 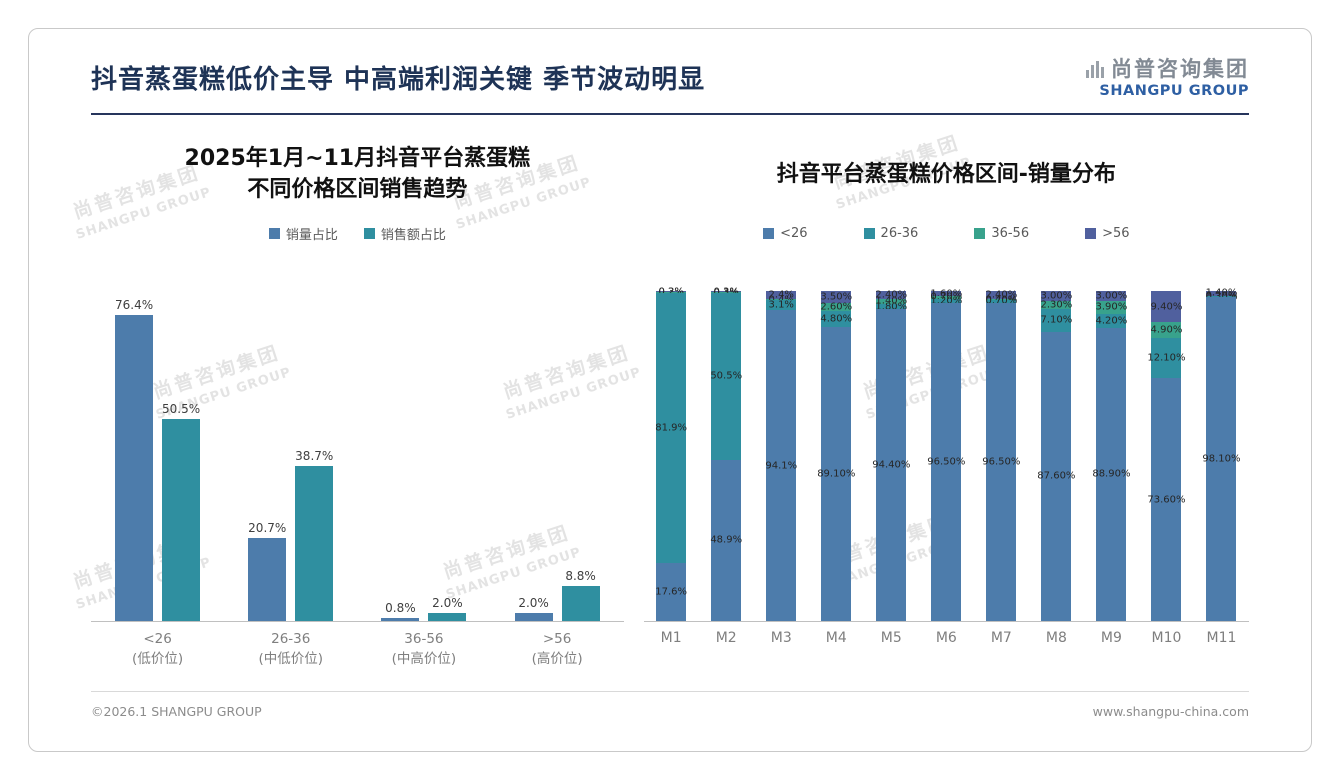 I want to click on segment-value-label: 2.40%, so click(x=1001, y=295).